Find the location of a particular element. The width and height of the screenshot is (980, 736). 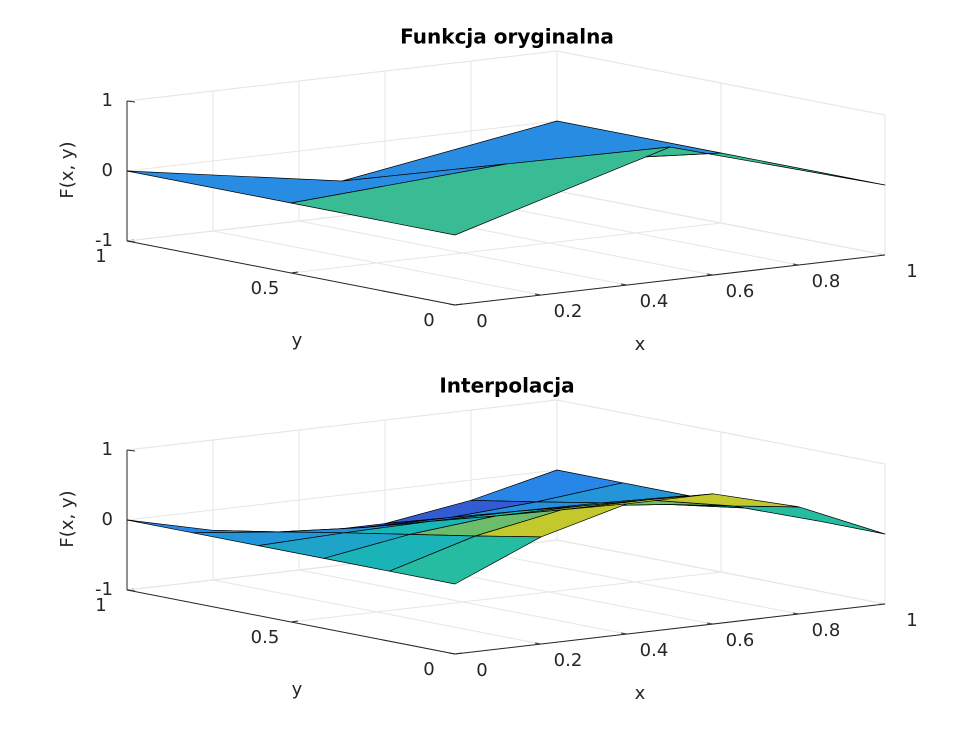

chart-title: Interpolacja is located at coordinates (506, 386).